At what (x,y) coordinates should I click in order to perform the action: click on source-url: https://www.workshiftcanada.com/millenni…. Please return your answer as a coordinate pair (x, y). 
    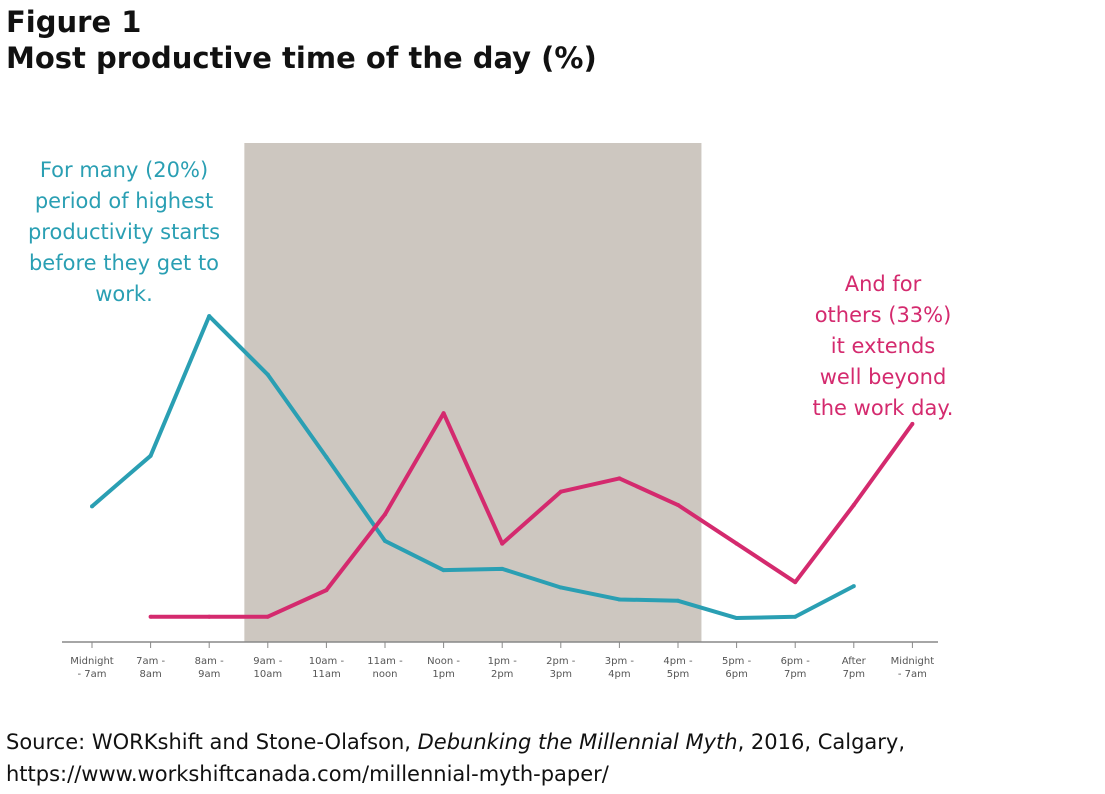
    Looking at the image, I should click on (307, 774).